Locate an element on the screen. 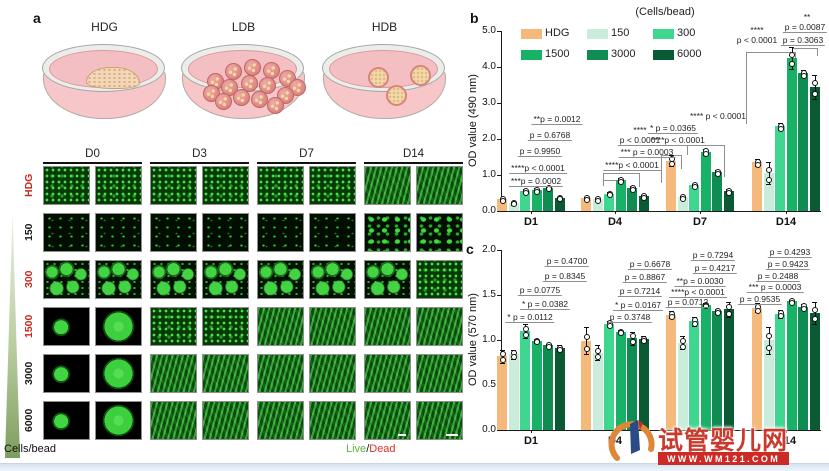  p-value-annotation: ****p < 0.0001 is located at coordinates (698, 292).